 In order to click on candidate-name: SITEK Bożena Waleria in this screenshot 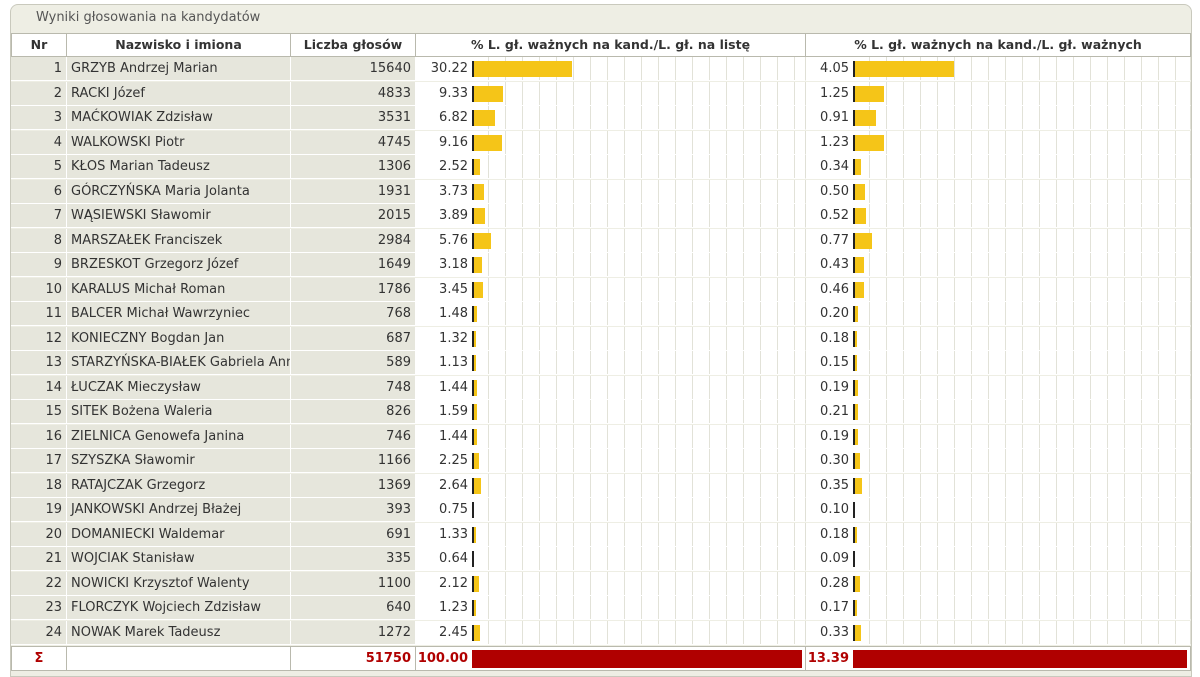, I will do `click(179, 412)`.